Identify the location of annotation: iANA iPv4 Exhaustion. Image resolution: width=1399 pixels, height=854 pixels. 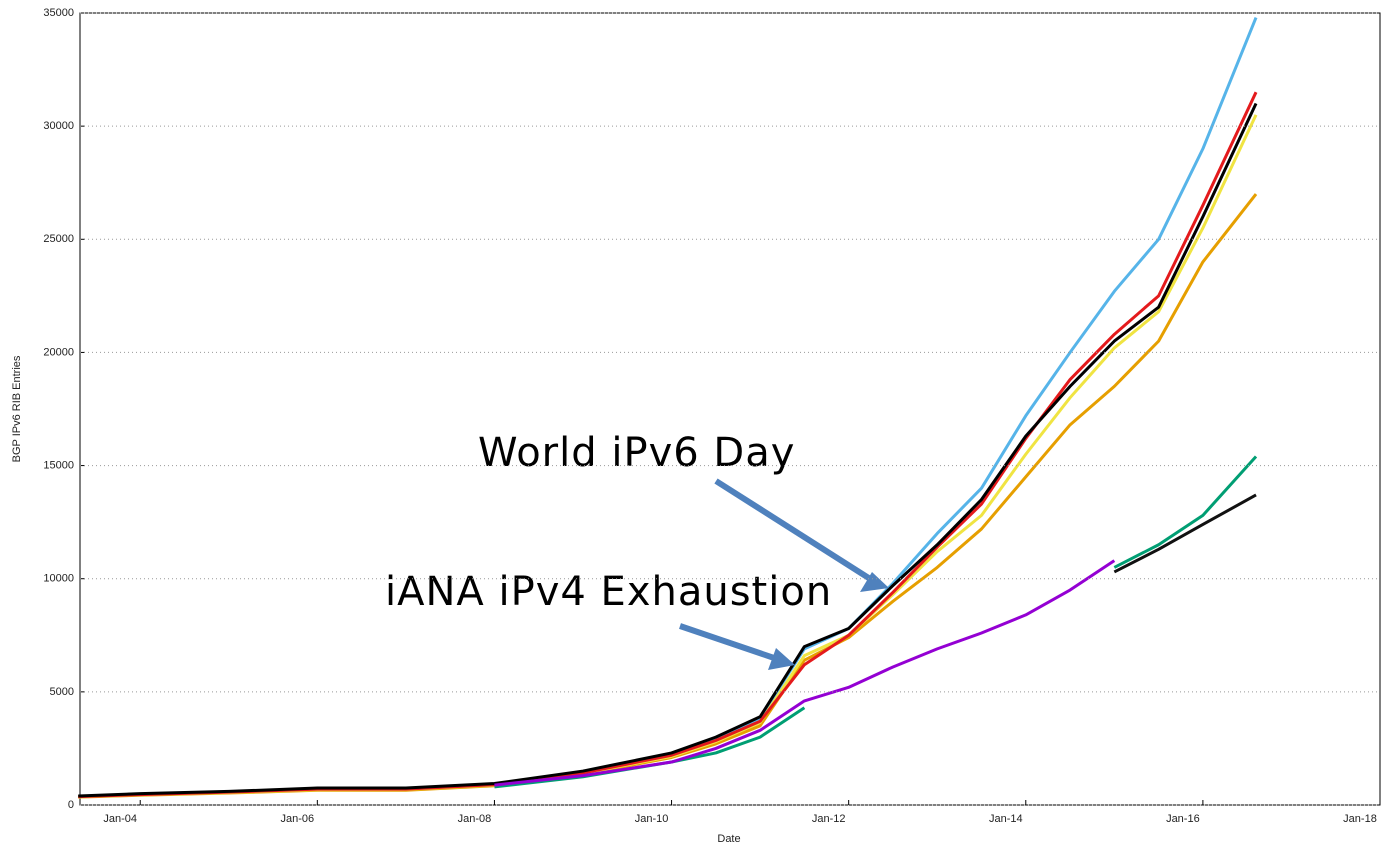
(608, 592).